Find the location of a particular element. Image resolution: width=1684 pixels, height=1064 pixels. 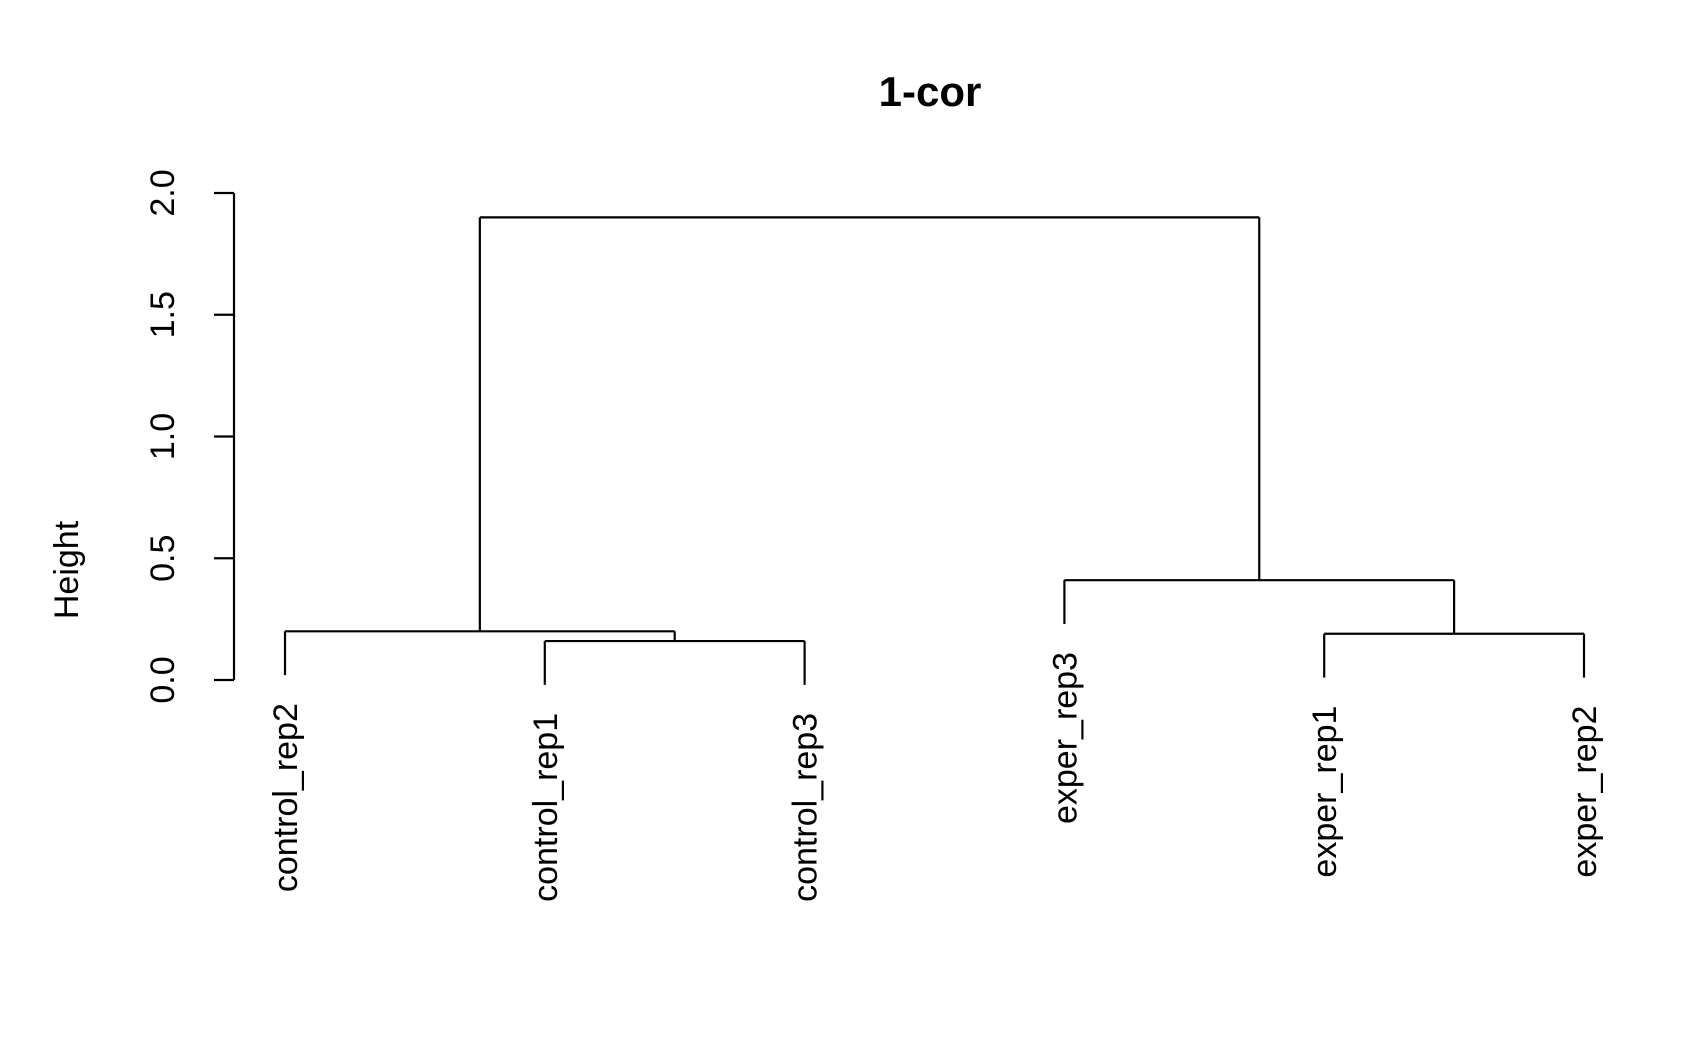

chart-title: 1-cor is located at coordinates (930, 91).